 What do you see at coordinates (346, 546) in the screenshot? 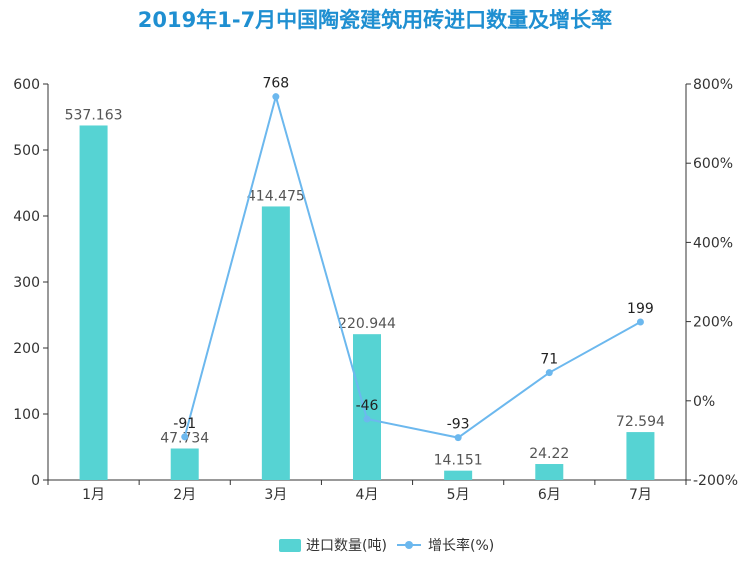
I see `legend-bar-label: 进口数量(吨)` at bounding box center [346, 546].